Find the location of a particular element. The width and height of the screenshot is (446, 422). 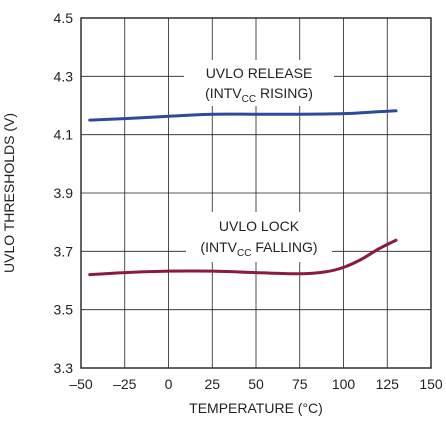

y-tick-label: 4.1 is located at coordinates (64, 135).